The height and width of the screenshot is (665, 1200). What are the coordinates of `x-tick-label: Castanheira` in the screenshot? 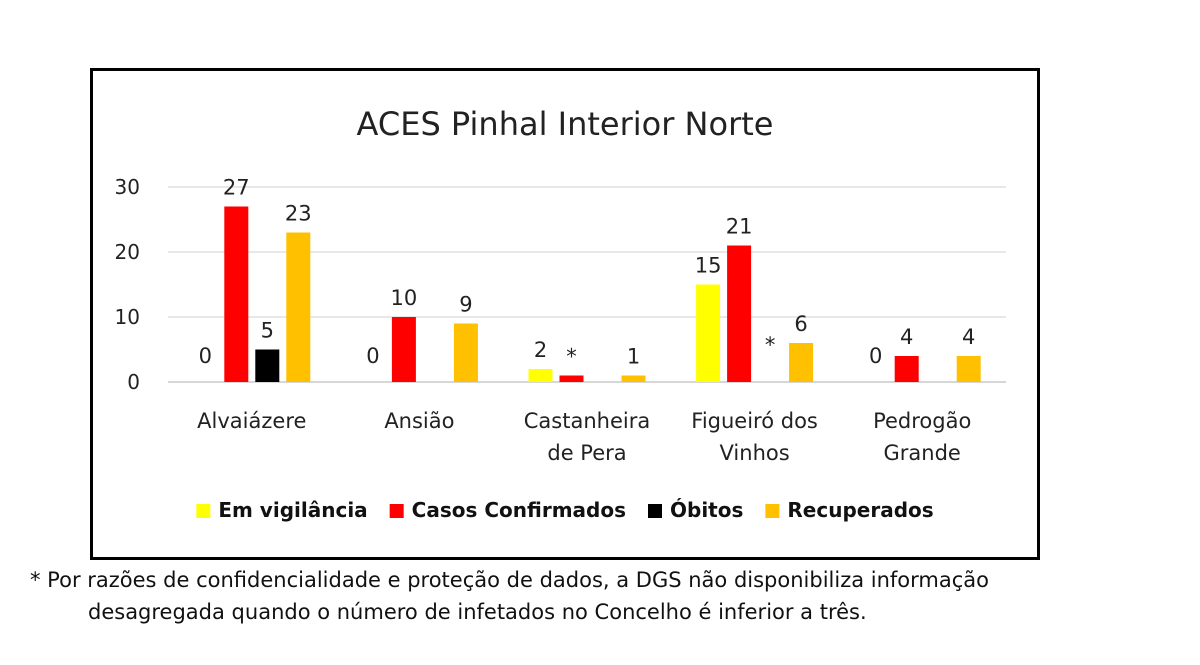 It's located at (587, 421).